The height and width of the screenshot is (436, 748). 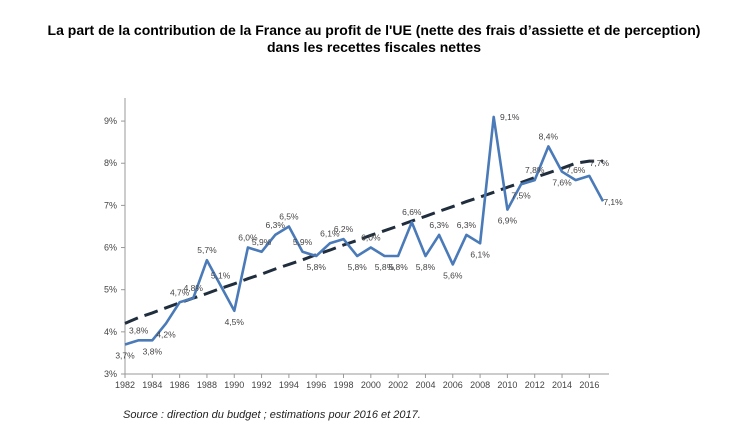 What do you see at coordinates (508, 221) in the screenshot?
I see `data-label: 6,9%` at bounding box center [508, 221].